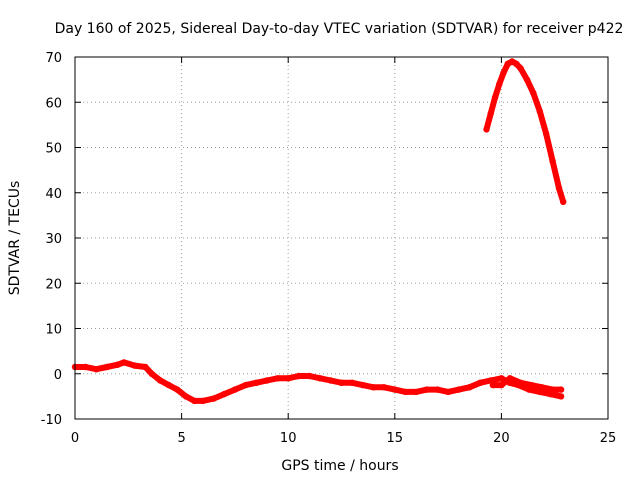 This screenshot has width=640, height=480. I want to click on x-tick-label: 10, so click(288, 438).